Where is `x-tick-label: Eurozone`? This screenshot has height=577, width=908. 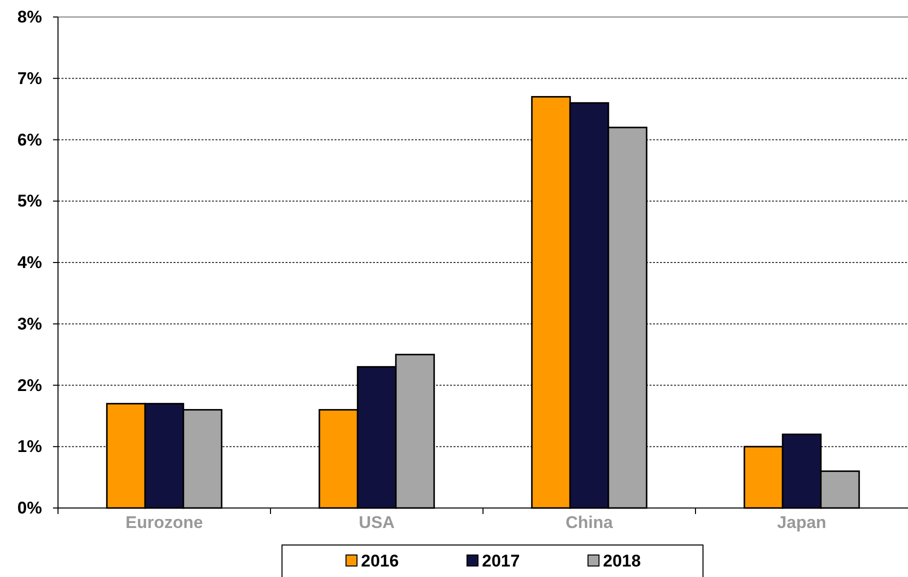 x-tick-label: Eurozone is located at coordinates (164, 522).